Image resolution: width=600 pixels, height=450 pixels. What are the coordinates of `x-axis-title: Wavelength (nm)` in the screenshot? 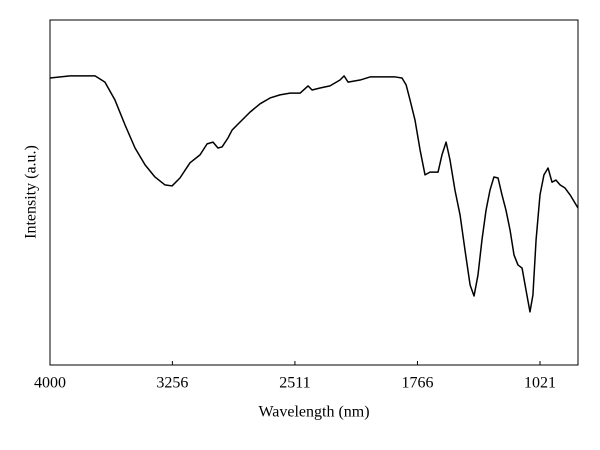 It's located at (313, 412).